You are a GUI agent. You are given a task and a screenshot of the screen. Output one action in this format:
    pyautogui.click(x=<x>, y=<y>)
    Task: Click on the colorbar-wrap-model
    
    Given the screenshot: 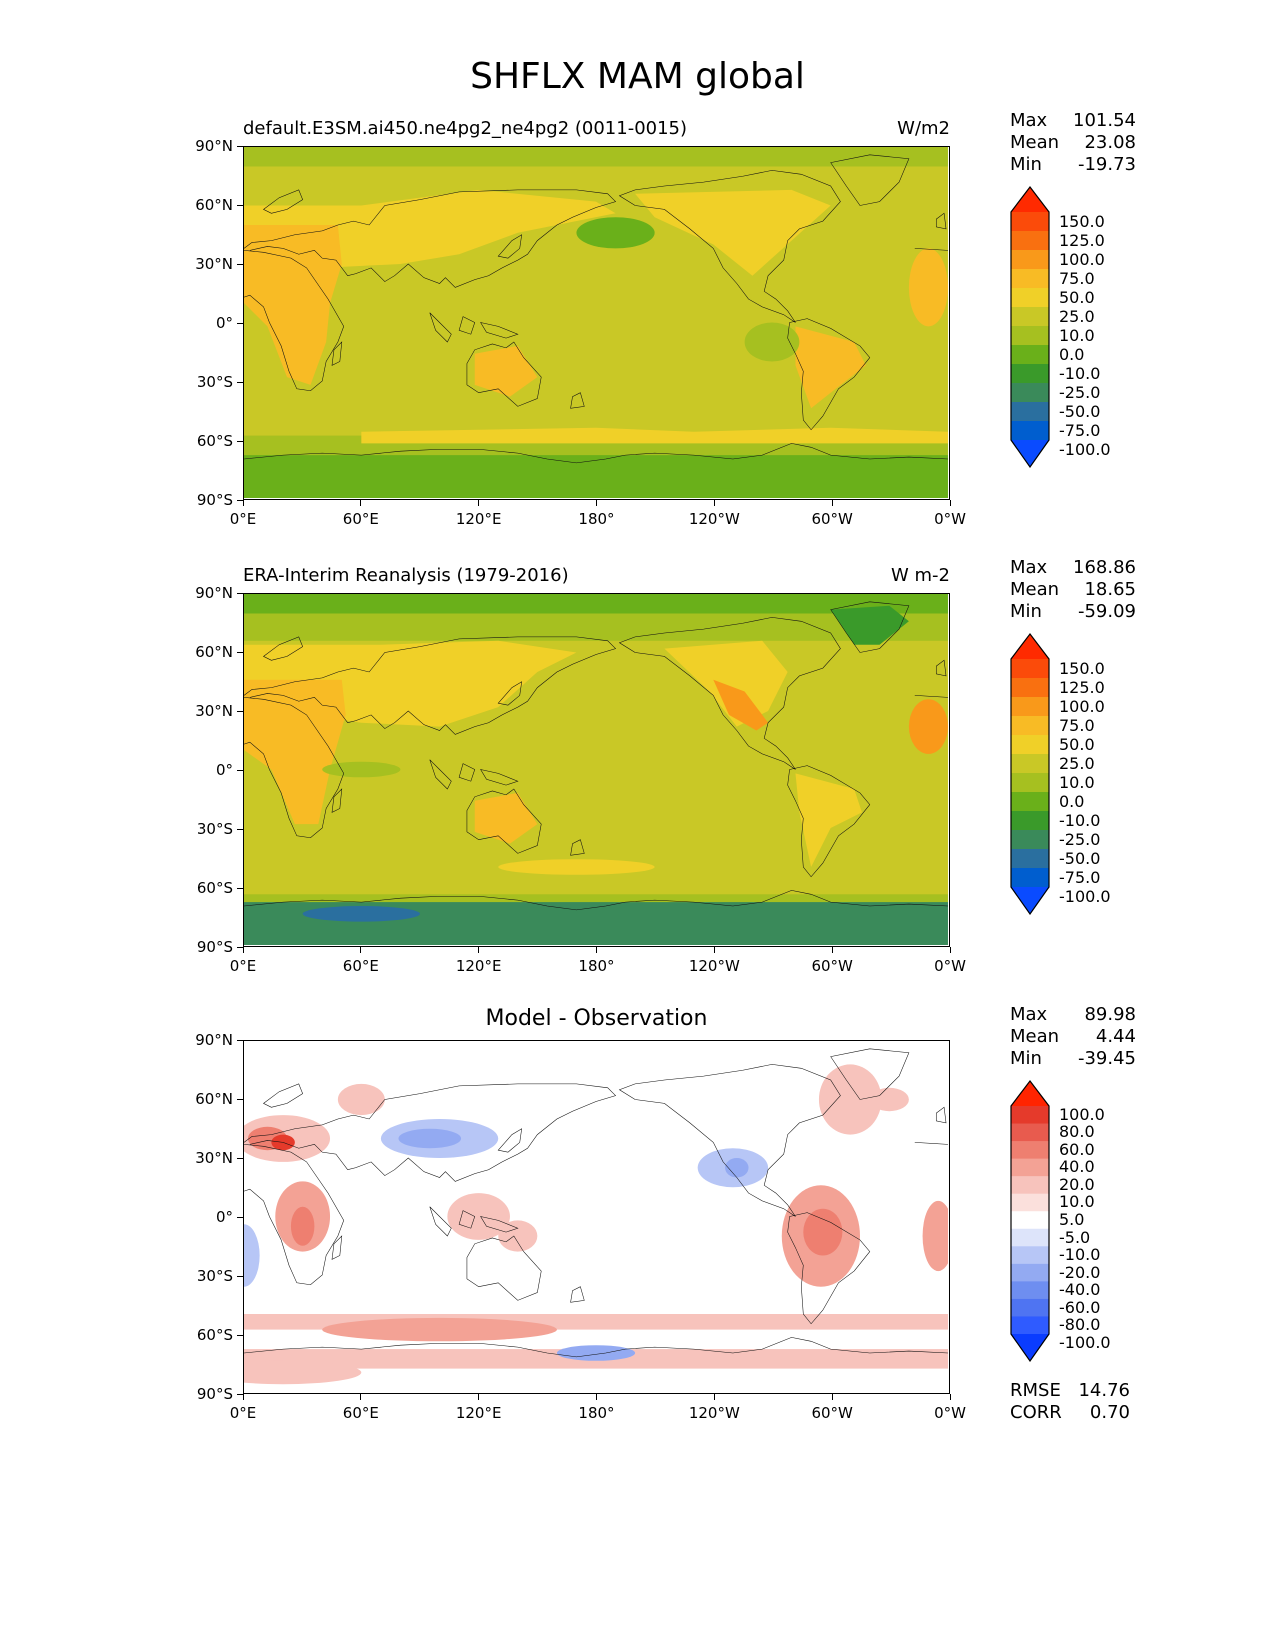 What is the action you would take?
    pyautogui.click(x=1030, y=329)
    